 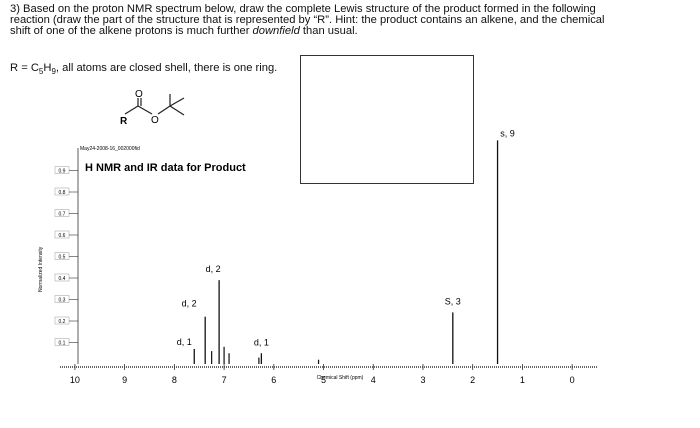 I want to click on subscript: 9, so click(x=53, y=72).